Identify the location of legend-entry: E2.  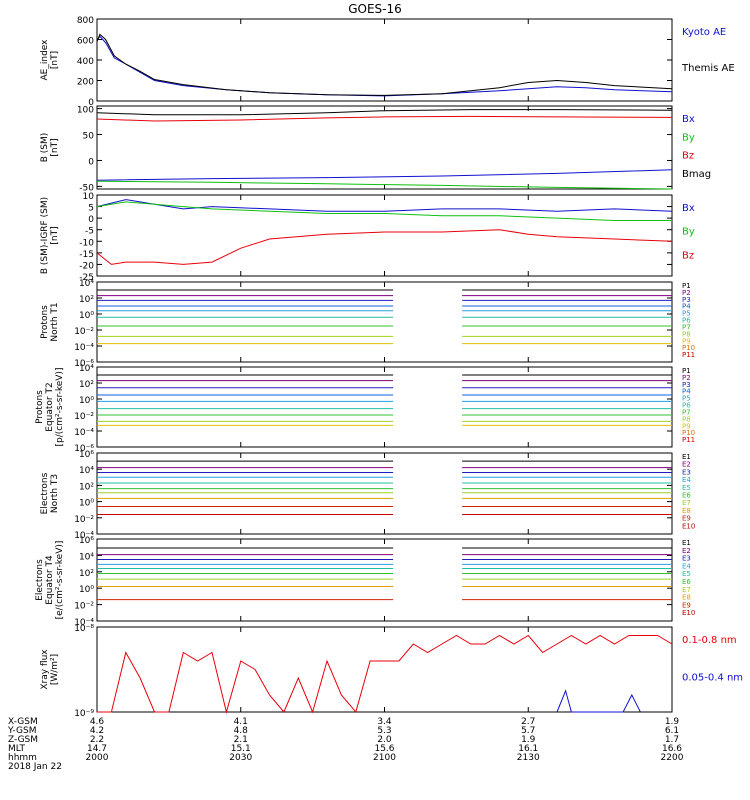
(686, 465).